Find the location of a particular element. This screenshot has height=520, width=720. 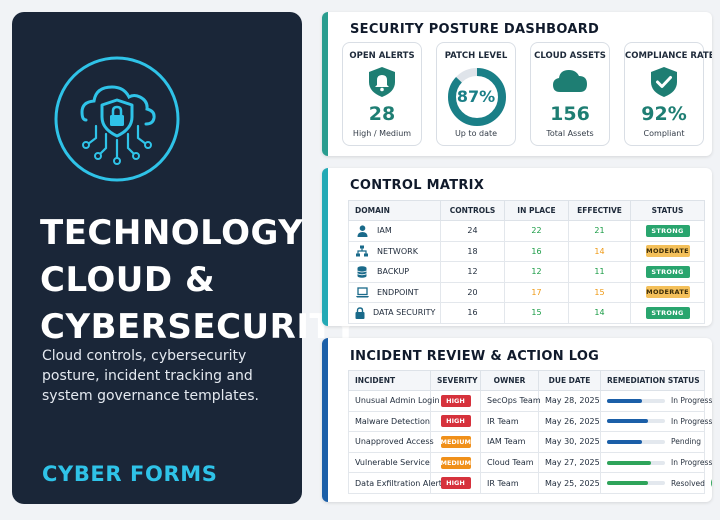

table-row: BACKUP 12 12 11 STRONG is located at coordinates (526, 272).